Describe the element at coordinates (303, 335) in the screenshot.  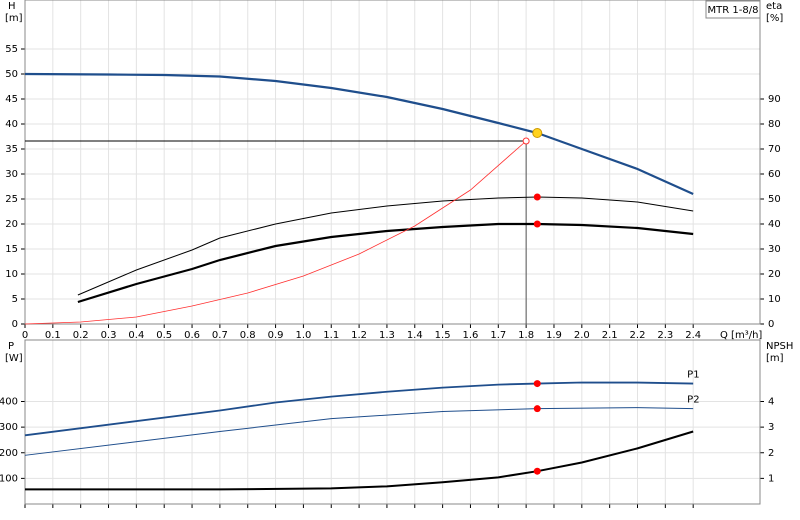
I see `x-tick-label: 1.0` at that location.